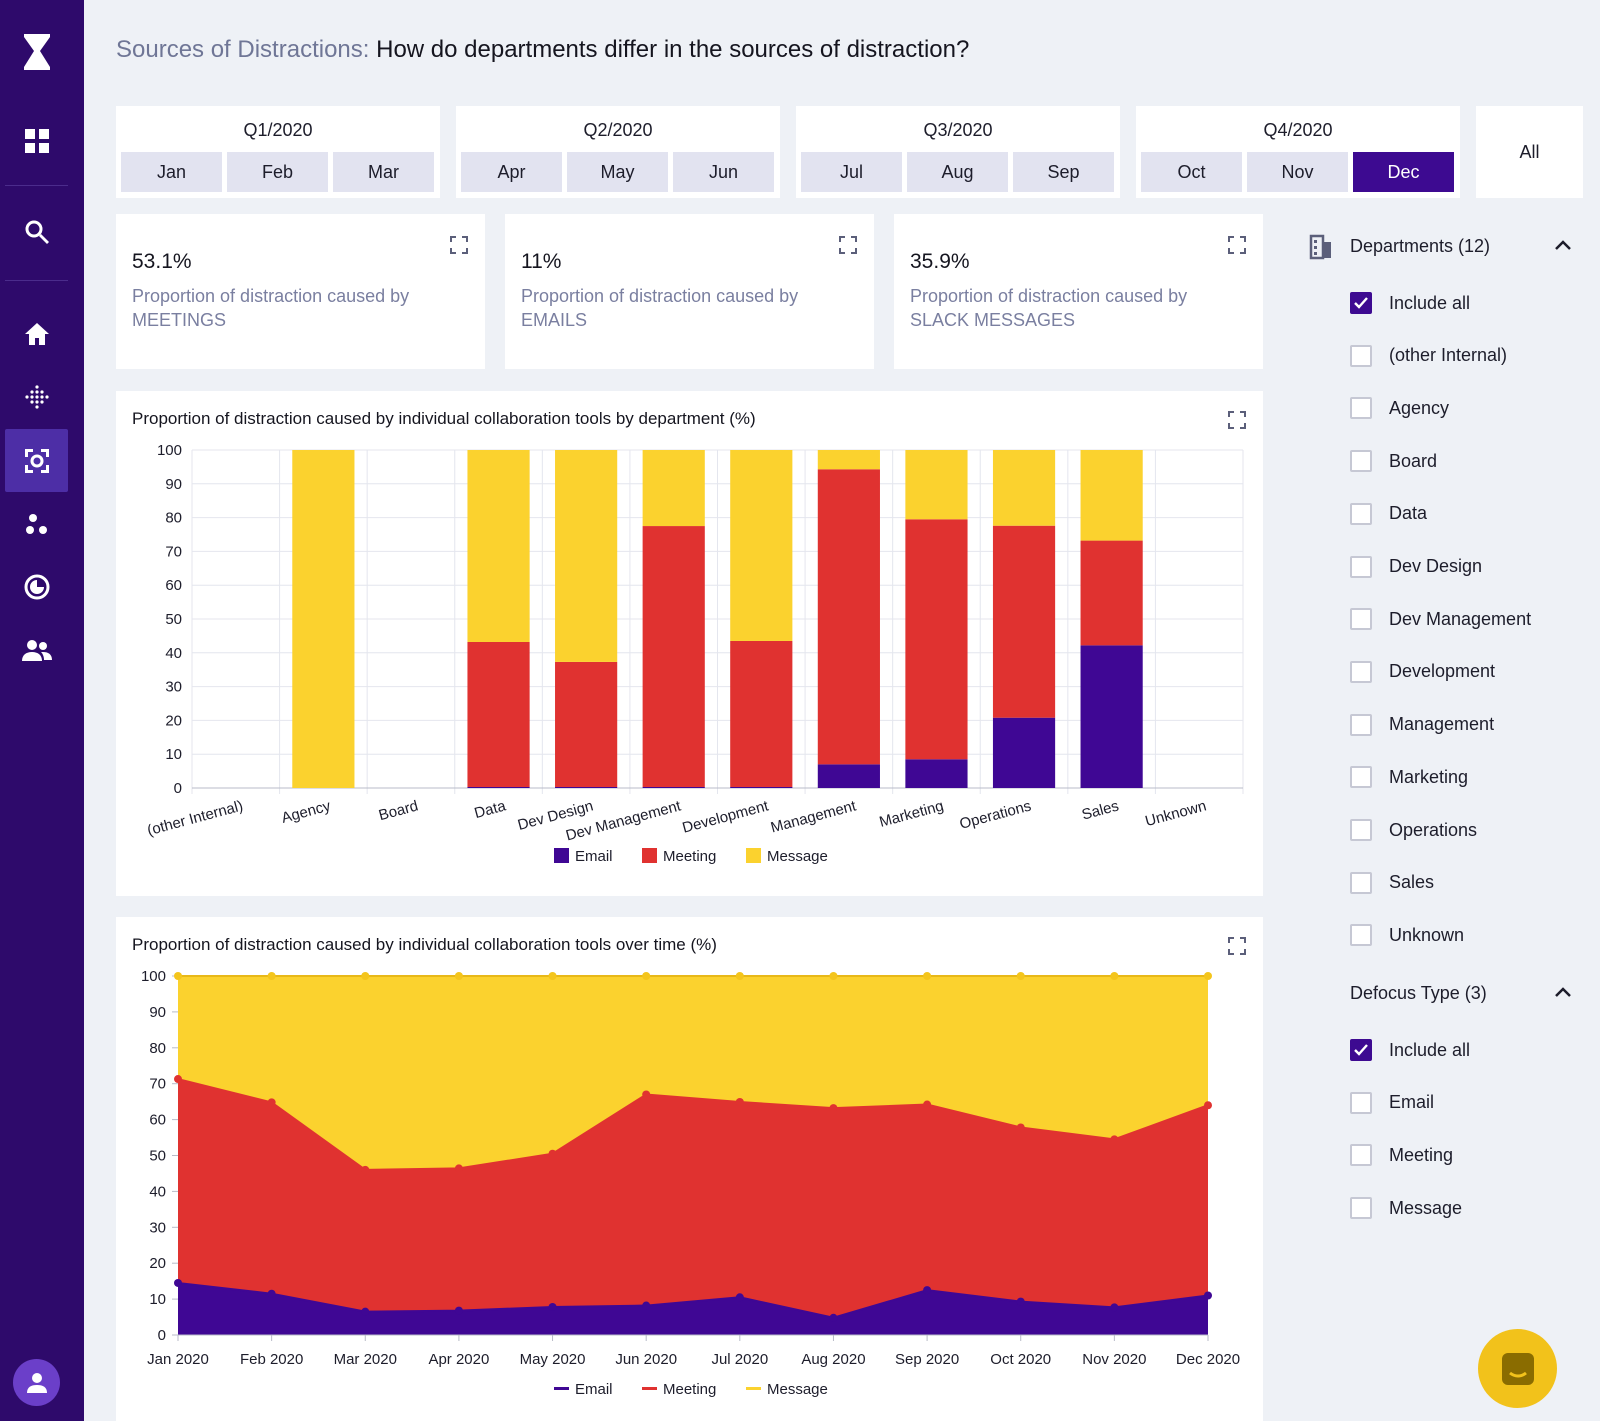 The width and height of the screenshot is (1600, 1421). What do you see at coordinates (157, 1120) in the screenshot?
I see `y-tick-label: 60` at bounding box center [157, 1120].